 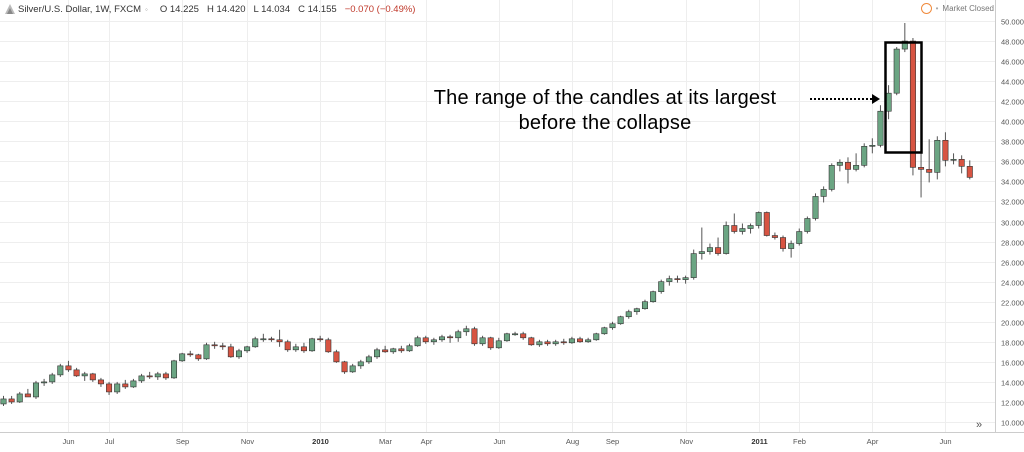 What do you see at coordinates (799, 441) in the screenshot?
I see `x-tick-label: Feb` at bounding box center [799, 441].